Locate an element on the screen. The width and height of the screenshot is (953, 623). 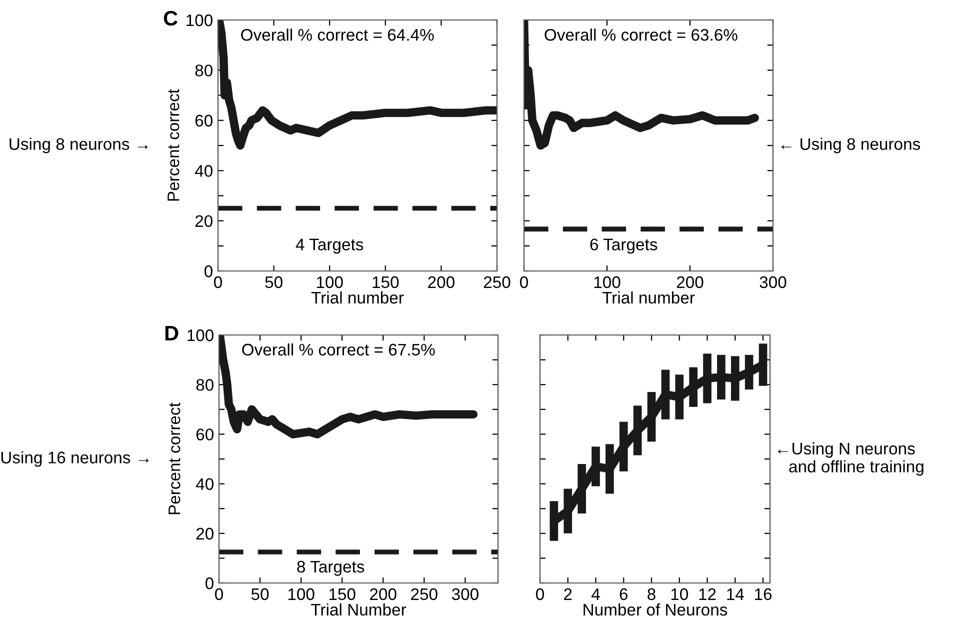
annotation: 4 Targets is located at coordinates (330, 246).